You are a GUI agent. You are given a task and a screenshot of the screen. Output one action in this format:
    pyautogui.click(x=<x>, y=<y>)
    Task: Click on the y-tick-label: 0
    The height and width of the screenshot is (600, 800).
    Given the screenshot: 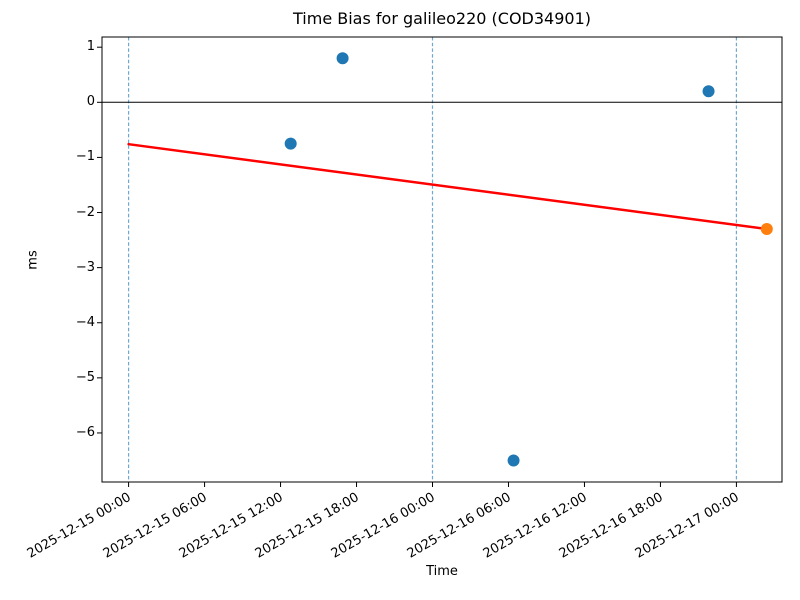 What is the action you would take?
    pyautogui.click(x=90, y=102)
    